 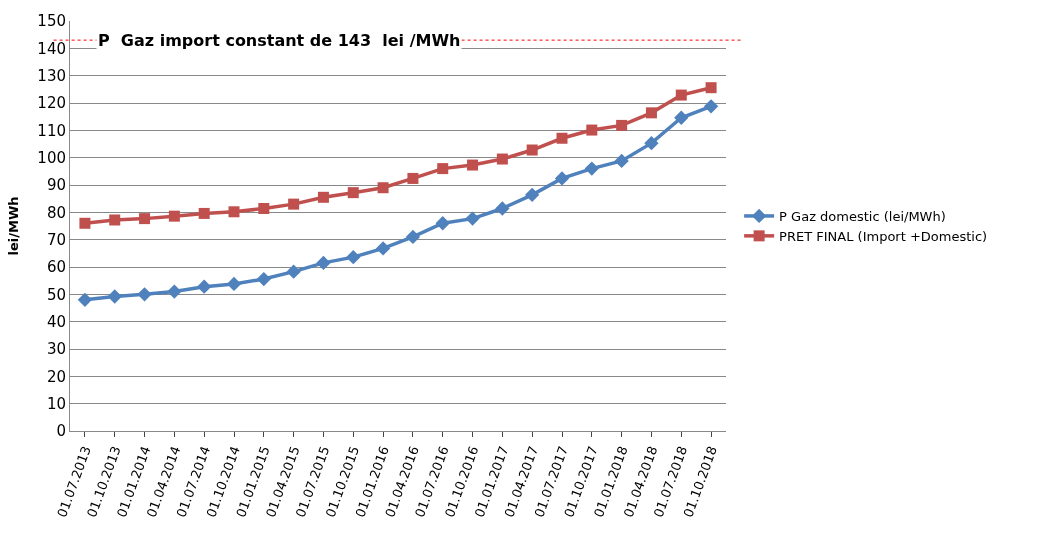 I want to click on y-tick-label: 40, so click(x=56, y=321).